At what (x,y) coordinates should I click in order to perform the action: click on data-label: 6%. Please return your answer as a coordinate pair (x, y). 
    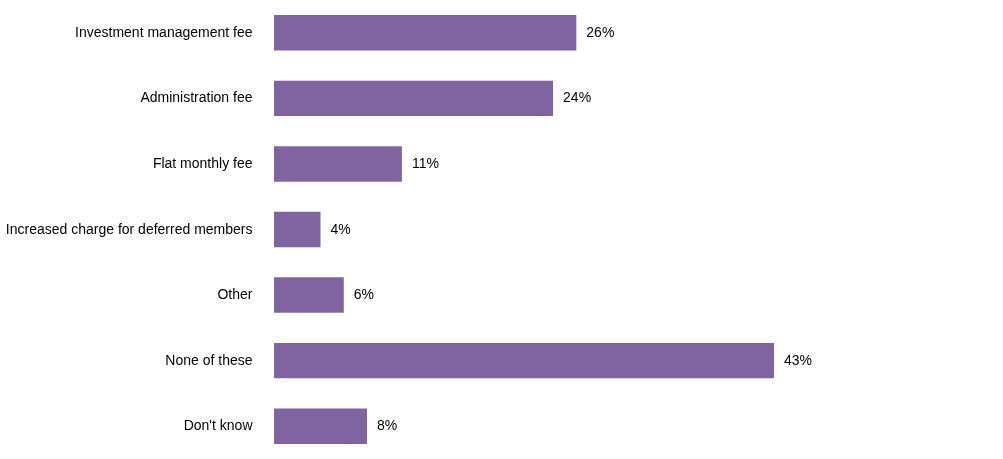
    Looking at the image, I should click on (363, 294).